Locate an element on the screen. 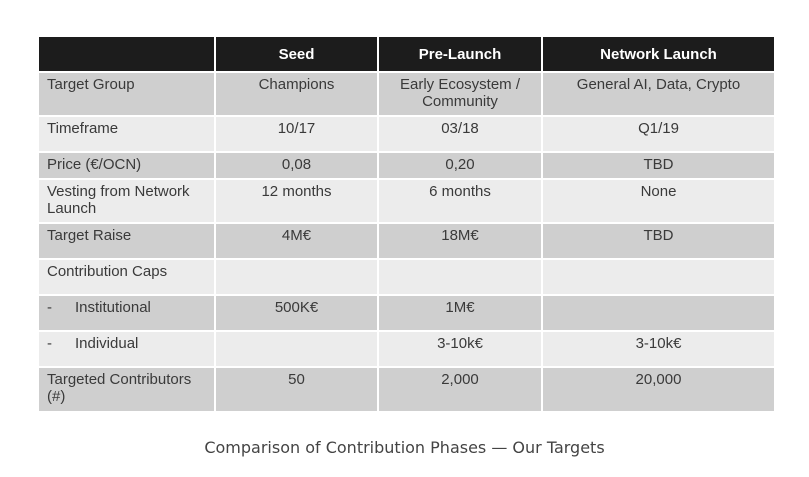  cell-pre-launch: Early Ecosystem / Community is located at coordinates (460, 93).